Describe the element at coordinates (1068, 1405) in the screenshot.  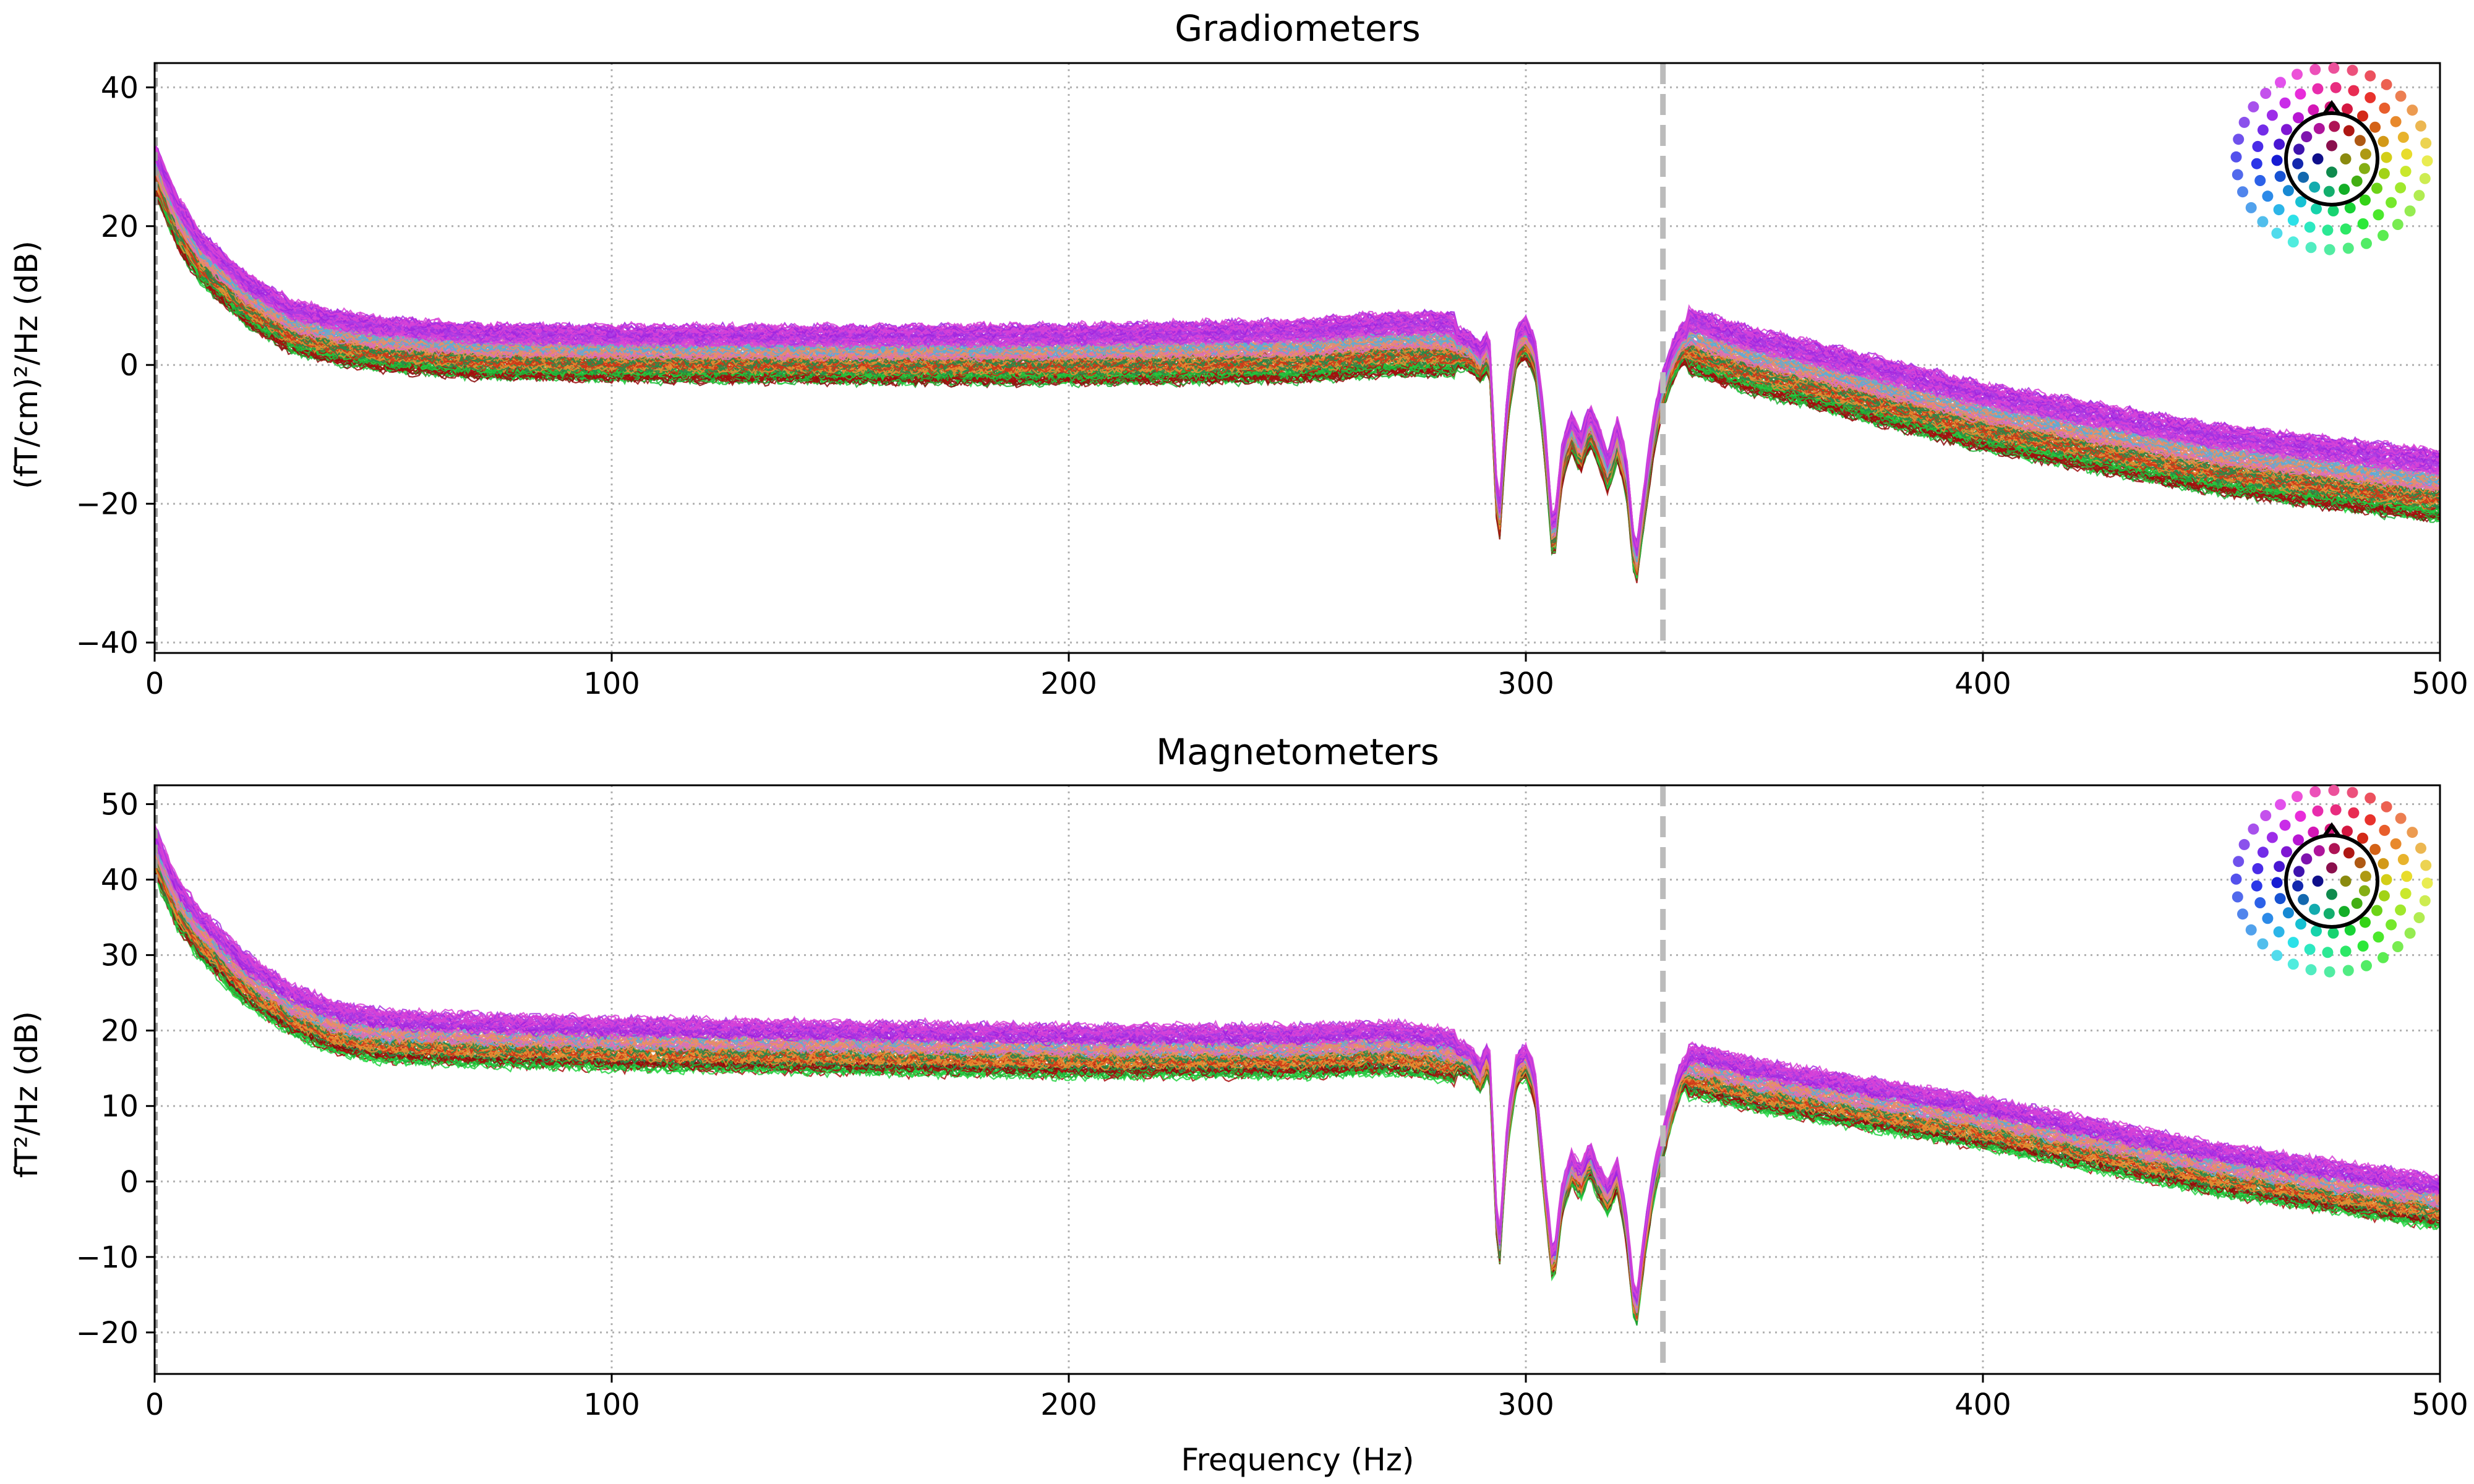
I see `x-tick-label: 200` at that location.